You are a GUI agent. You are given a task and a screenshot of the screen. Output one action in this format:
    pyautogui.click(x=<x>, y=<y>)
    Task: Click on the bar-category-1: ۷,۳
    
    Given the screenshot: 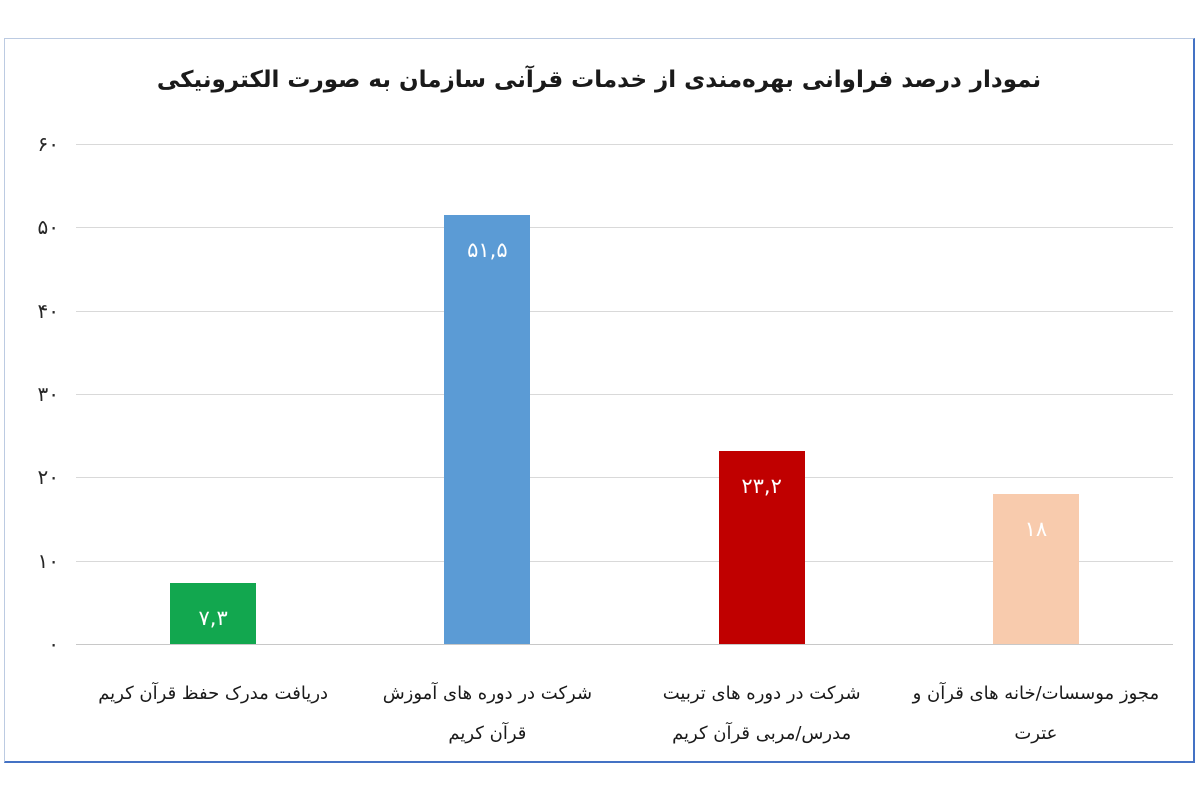 What is the action you would take?
    pyautogui.click(x=213, y=613)
    